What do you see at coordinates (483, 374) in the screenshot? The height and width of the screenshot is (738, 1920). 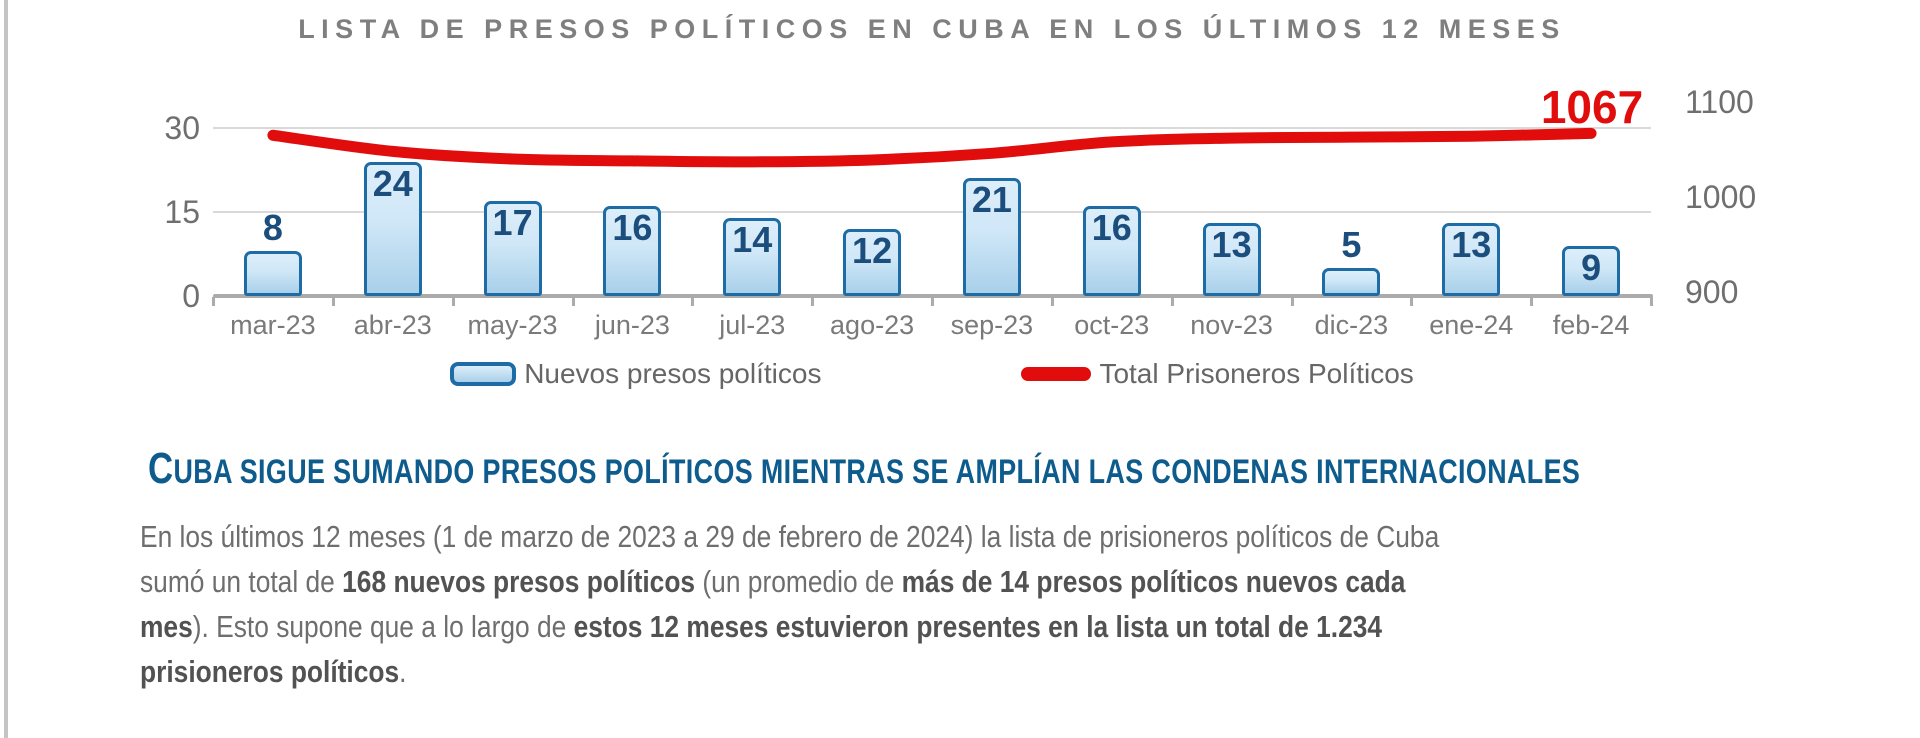 I see `bar-swatch-icon` at bounding box center [483, 374].